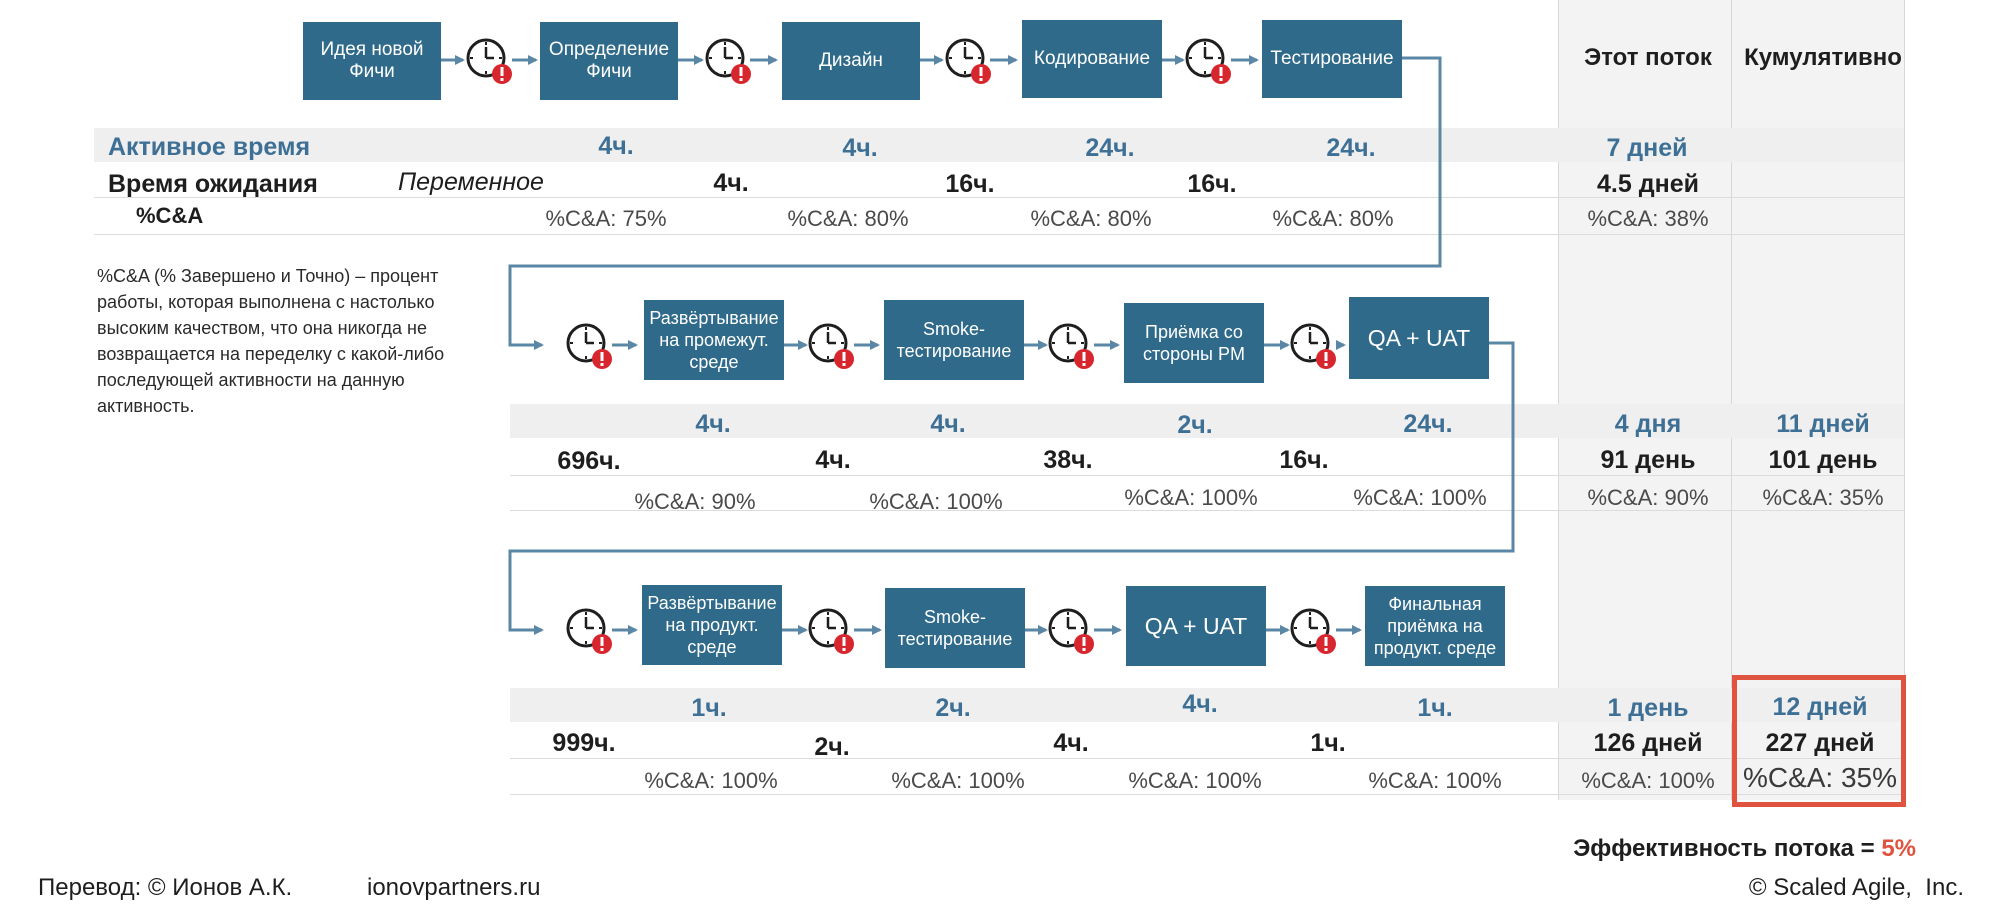  What do you see at coordinates (609, 61) in the screenshot?
I see `step-feature-definition: Определение Фичи` at bounding box center [609, 61].